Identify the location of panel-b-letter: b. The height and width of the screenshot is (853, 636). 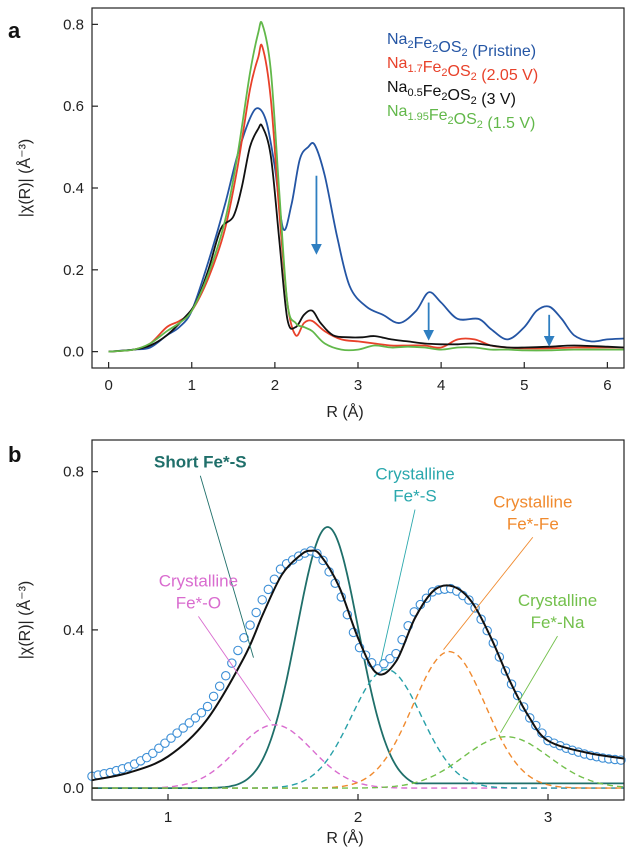
(14, 454).